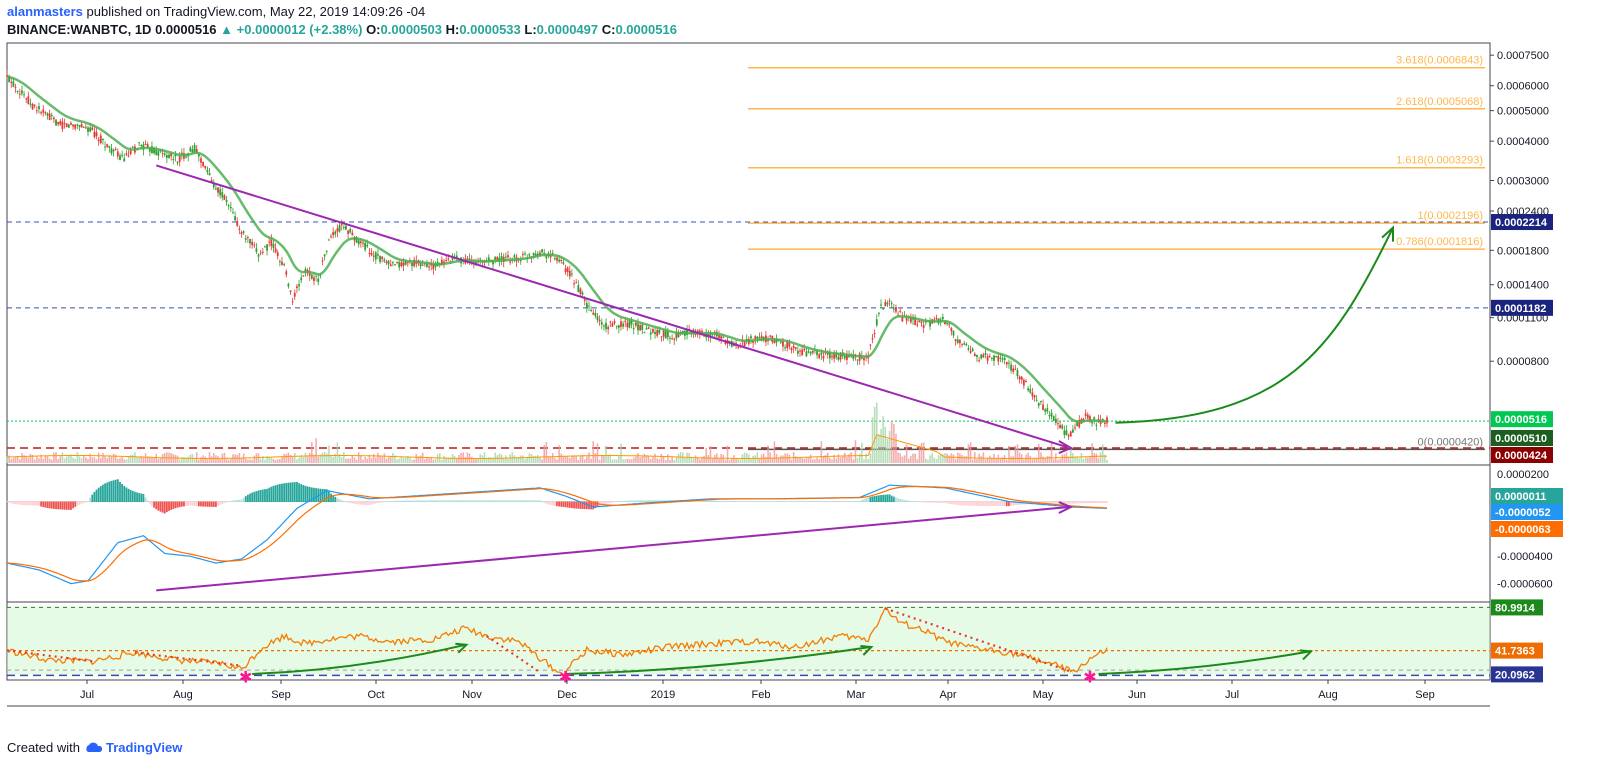 Image resolution: width=1615 pixels, height=765 pixels. I want to click on rsi-value-badge, so click(1517, 607).